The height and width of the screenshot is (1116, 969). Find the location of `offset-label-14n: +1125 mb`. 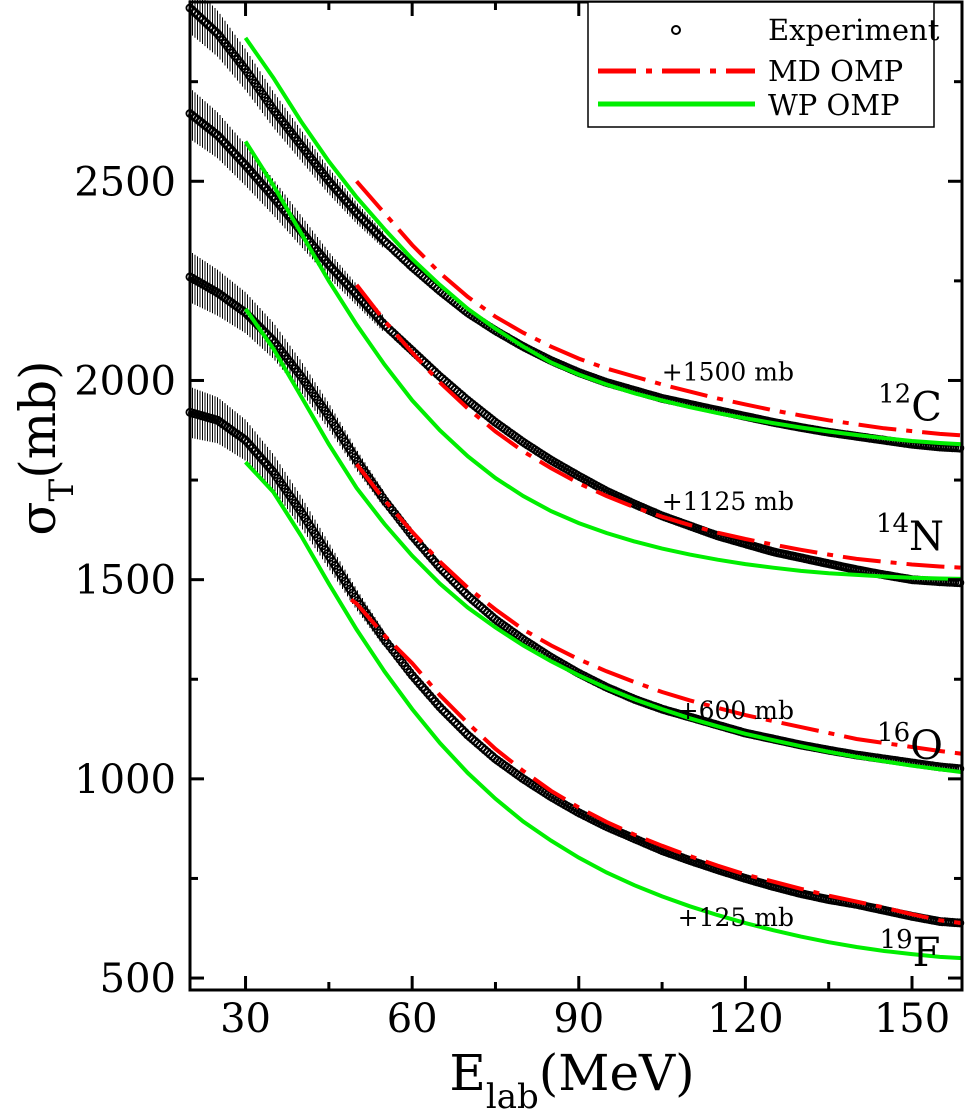

offset-label-14n: +1125 mb is located at coordinates (728, 501).